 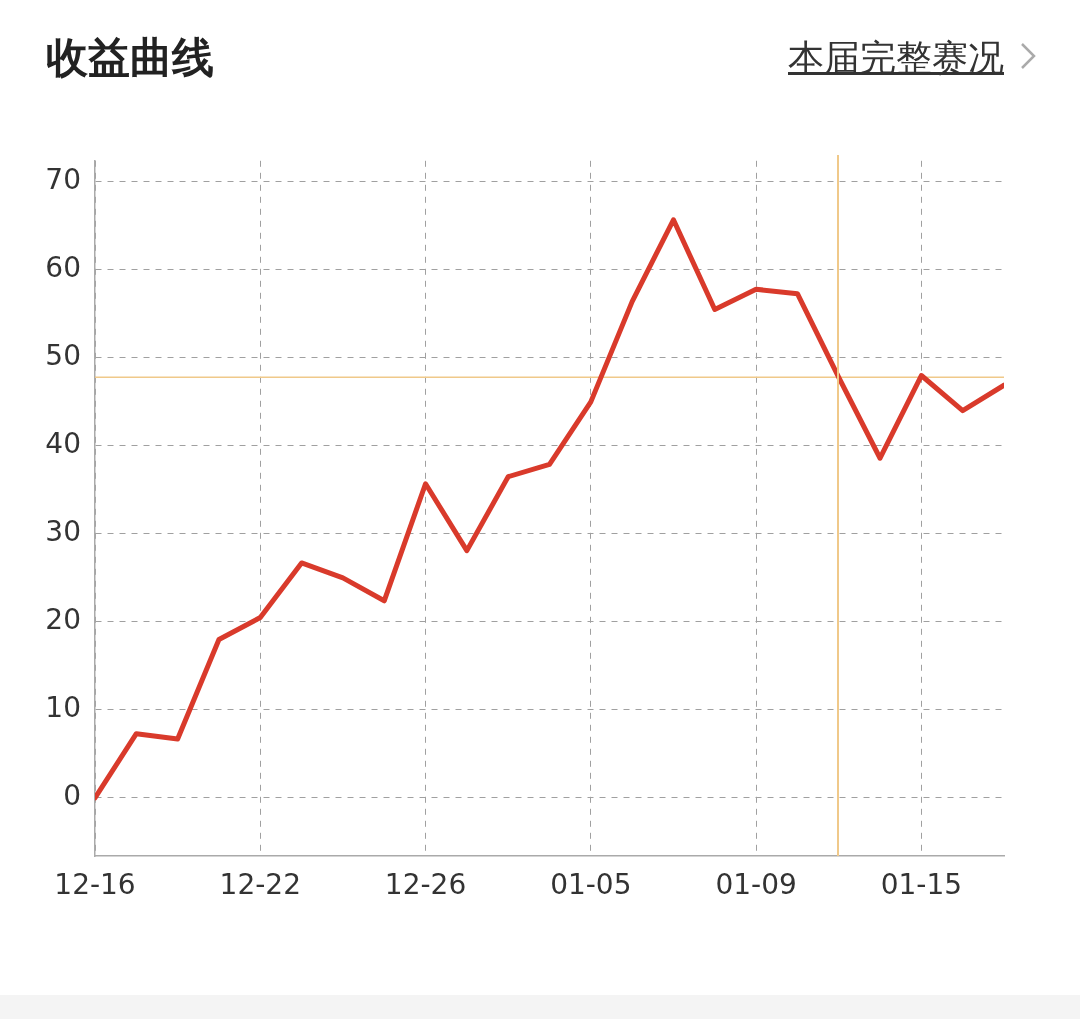 I want to click on chart-title: 收益曲线, so click(x=130, y=58).